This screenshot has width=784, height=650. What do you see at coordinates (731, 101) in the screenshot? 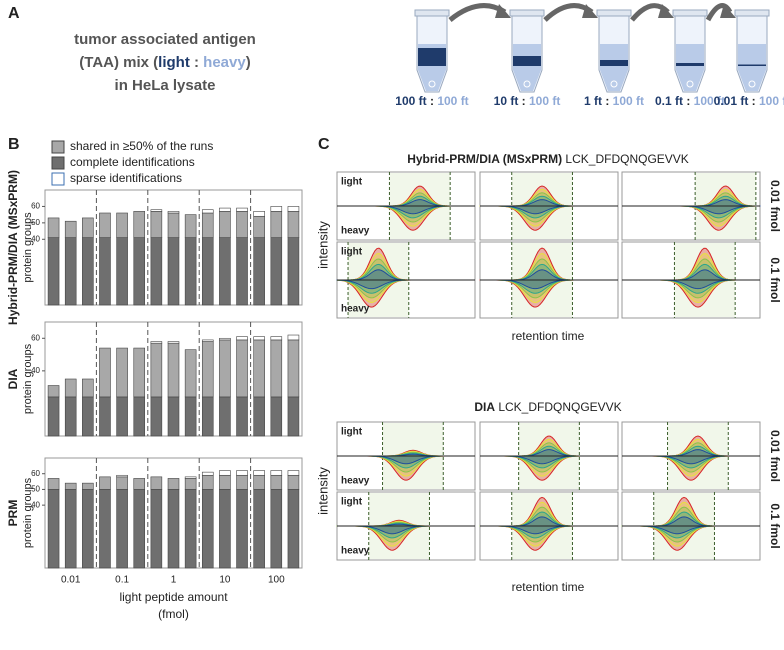
I see `ratio-part: 0.01 ft` at bounding box center [731, 101].